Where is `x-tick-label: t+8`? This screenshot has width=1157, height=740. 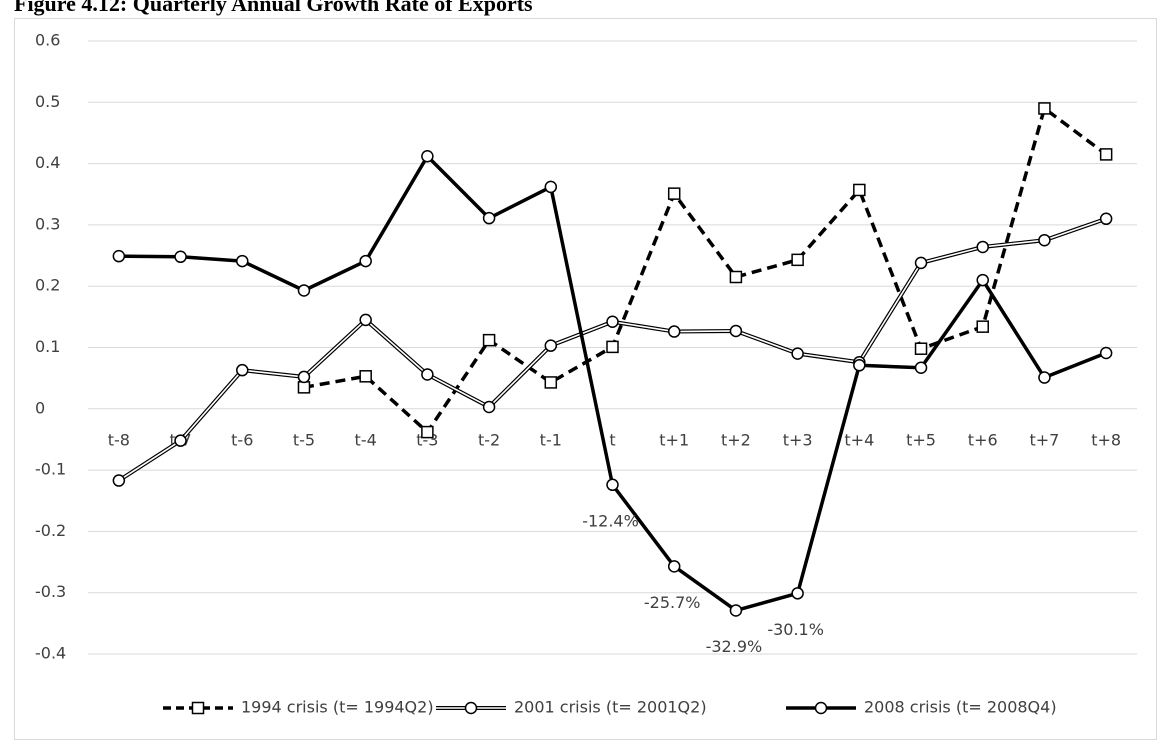 x-tick-label: t+8 is located at coordinates (1106, 439).